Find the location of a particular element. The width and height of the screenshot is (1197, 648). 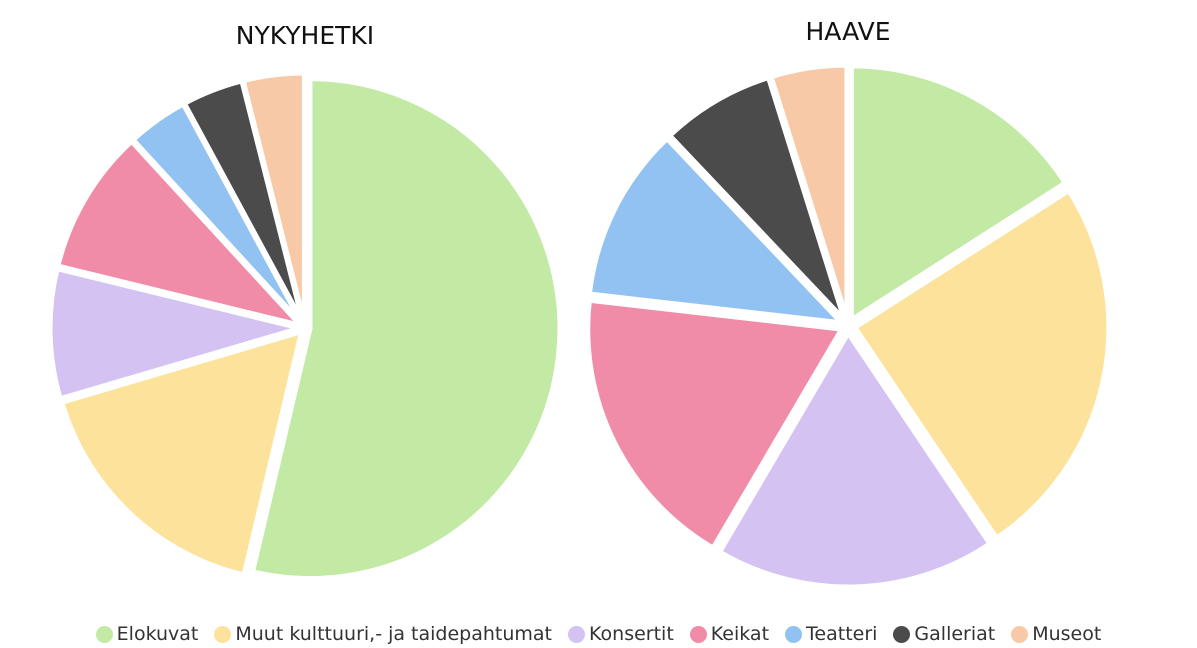

legend-item: Muut kulttuuri,- ja taidepahtumat is located at coordinates (383, 634).